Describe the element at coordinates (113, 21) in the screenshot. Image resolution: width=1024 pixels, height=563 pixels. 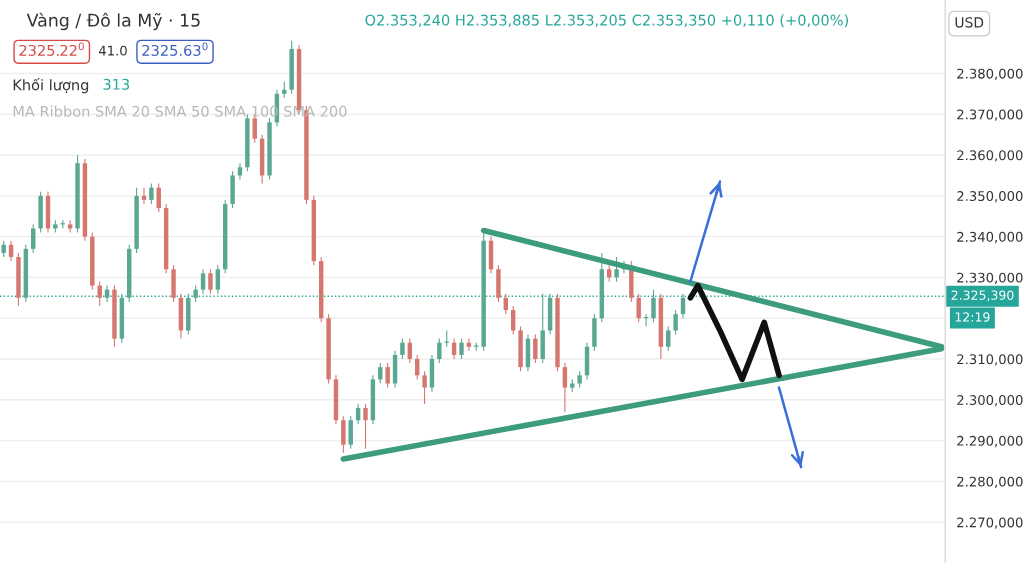
I see `text: Vàng / Đô la Mỹ · 15` at that location.